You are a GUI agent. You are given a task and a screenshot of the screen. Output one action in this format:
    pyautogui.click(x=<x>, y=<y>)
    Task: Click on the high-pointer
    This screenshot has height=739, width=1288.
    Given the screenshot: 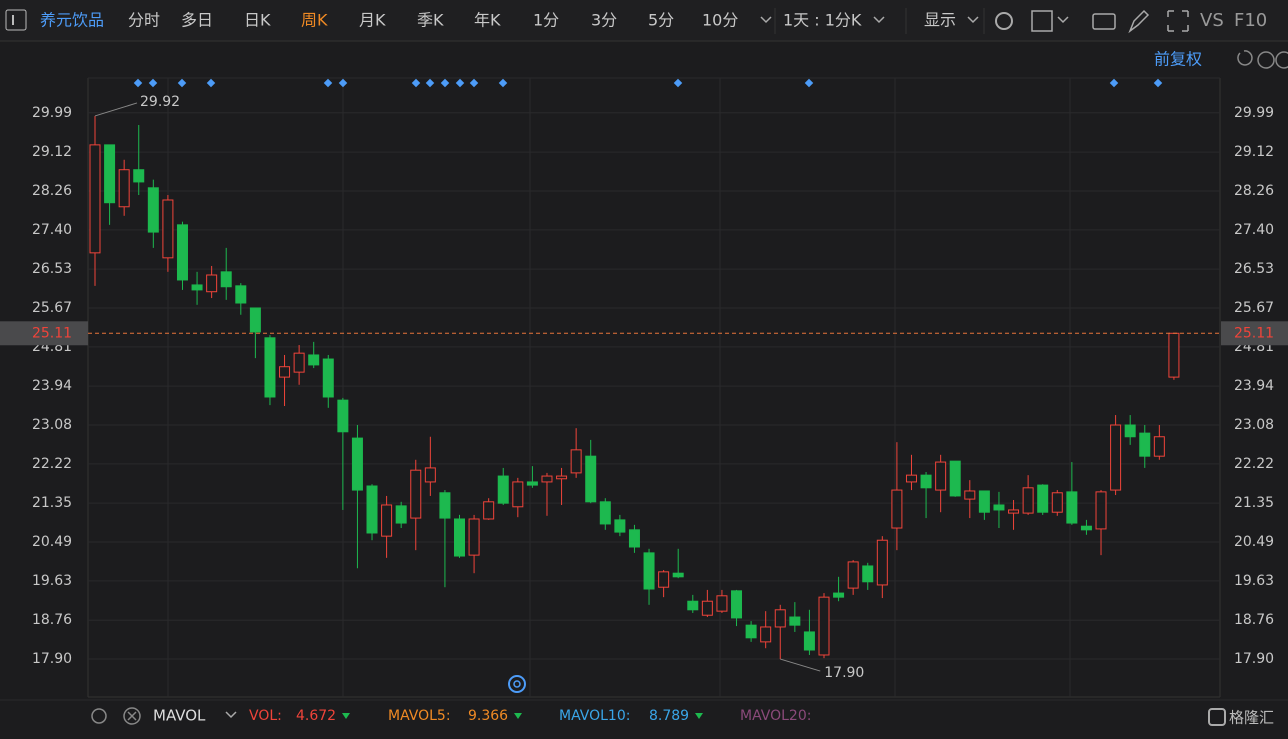 What is the action you would take?
    pyautogui.click(x=116, y=109)
    